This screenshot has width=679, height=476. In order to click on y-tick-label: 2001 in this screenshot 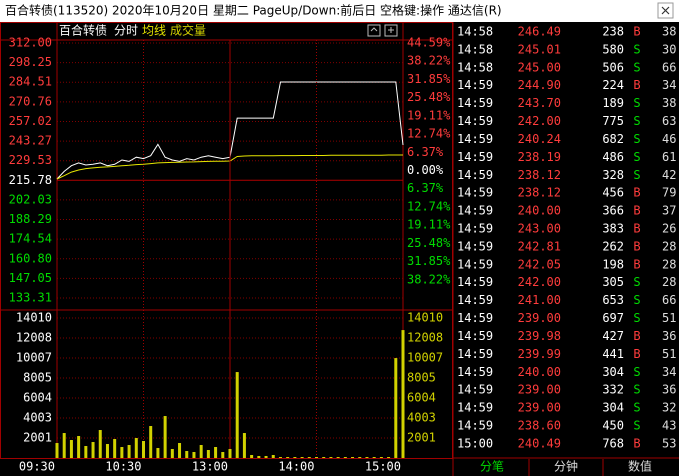, I will do `click(37, 438)`.